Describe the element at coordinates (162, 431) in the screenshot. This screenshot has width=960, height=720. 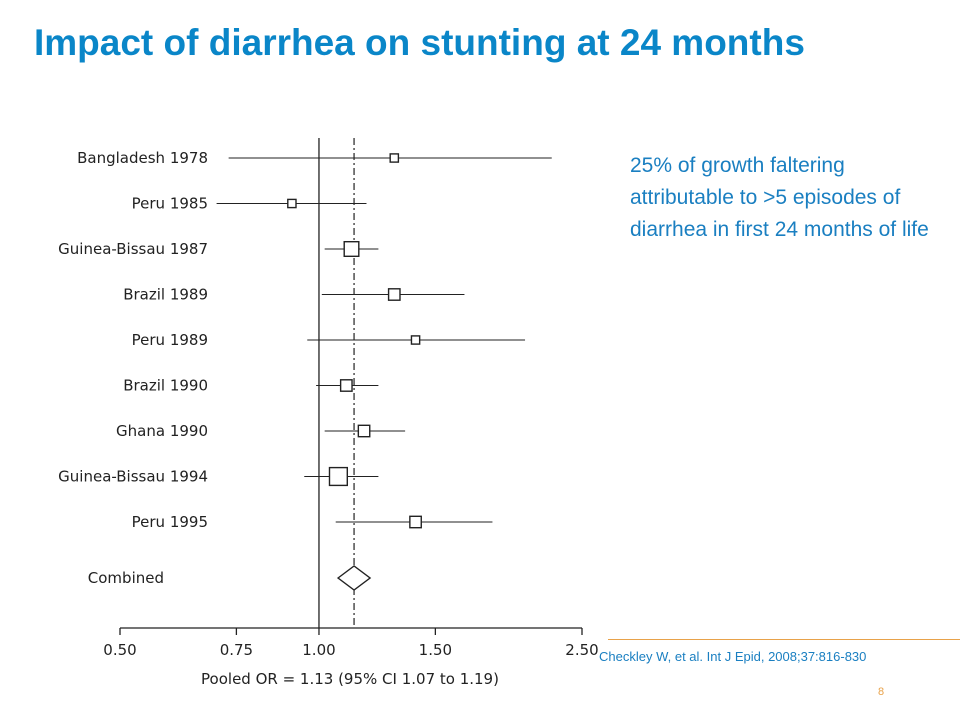
I see `study-label: Ghana 1990` at that location.